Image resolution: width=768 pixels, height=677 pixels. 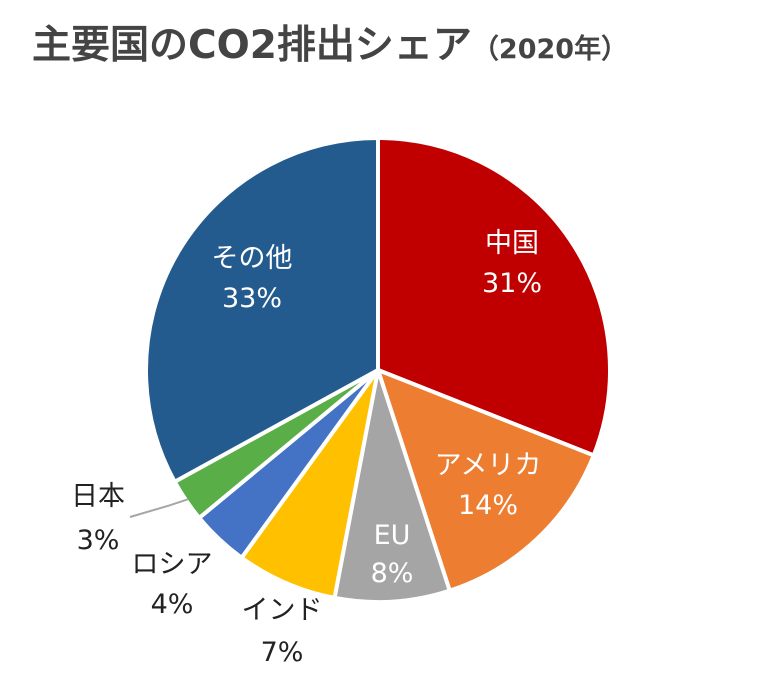 I want to click on slice-label-value-2: 8%, so click(x=392, y=573).